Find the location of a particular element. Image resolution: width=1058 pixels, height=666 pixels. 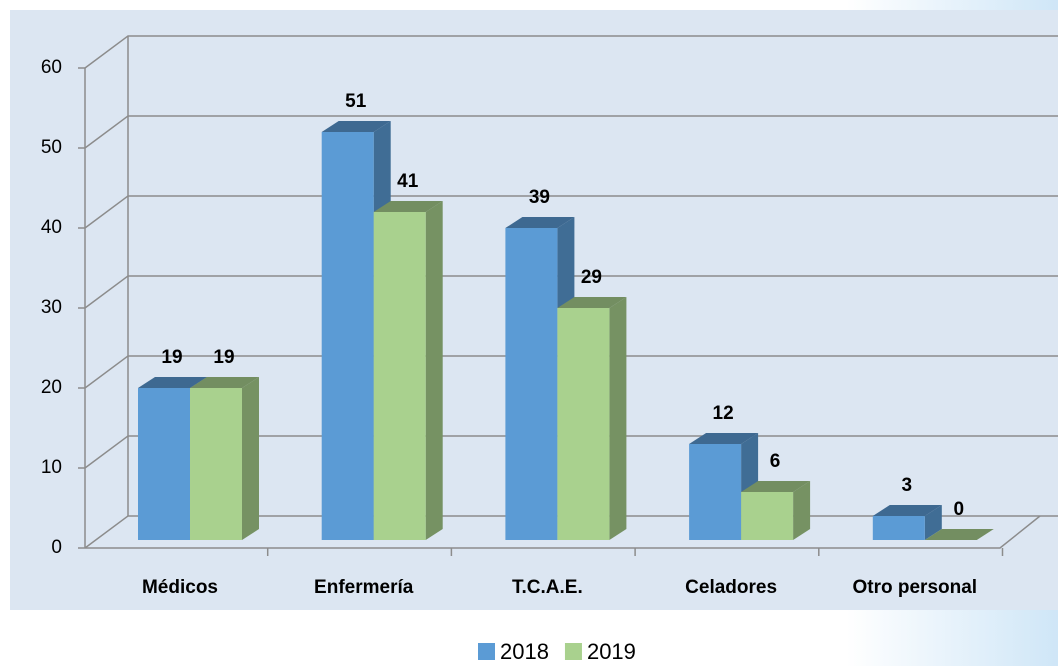

value-label: 41 is located at coordinates (408, 181).